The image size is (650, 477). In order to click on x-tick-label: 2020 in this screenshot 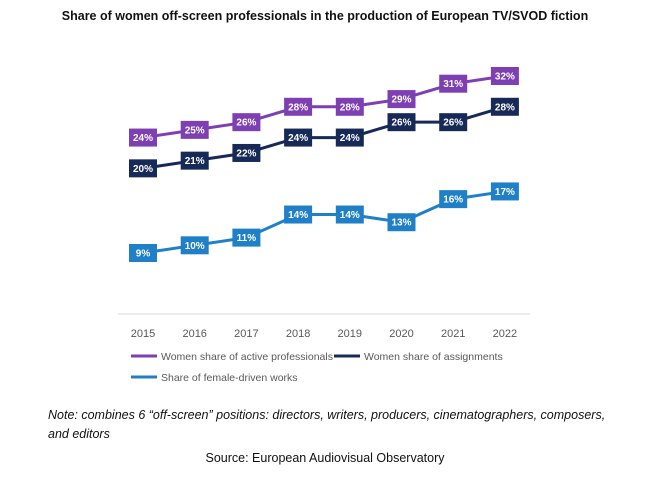, I will do `click(401, 334)`.